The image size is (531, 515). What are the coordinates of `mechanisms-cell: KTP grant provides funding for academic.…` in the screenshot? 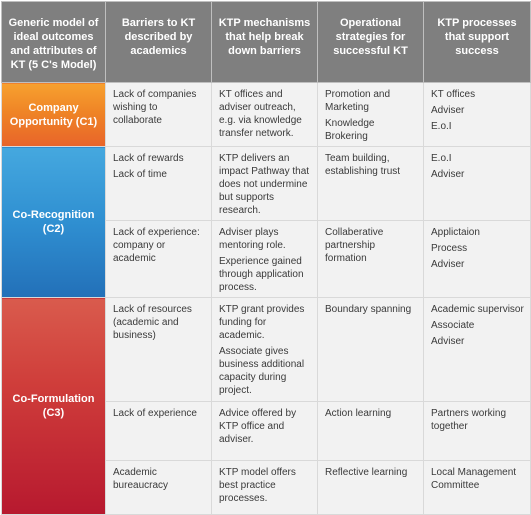 It's located at (264, 349).